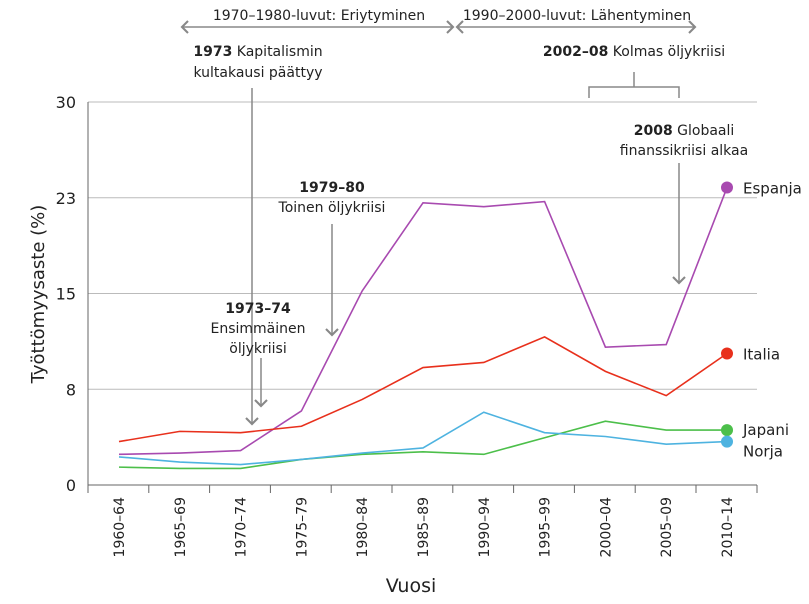 The image size is (809, 604). I want to click on x-tick-label: 1960–64, so click(120, 527).